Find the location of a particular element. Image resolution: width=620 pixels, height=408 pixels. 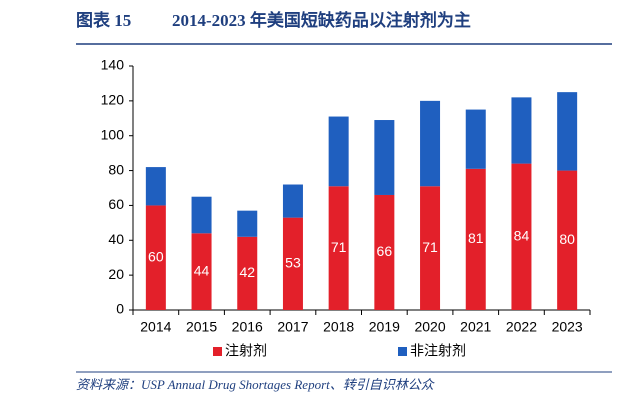

x-tick-label: 2016 is located at coordinates (247, 327).